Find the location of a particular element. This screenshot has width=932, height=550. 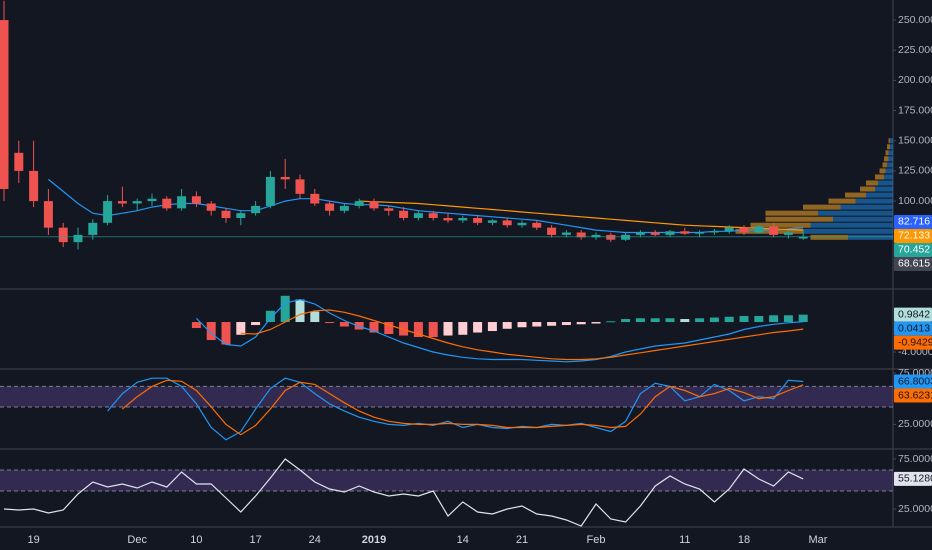

band-fill is located at coordinates (446, 480).